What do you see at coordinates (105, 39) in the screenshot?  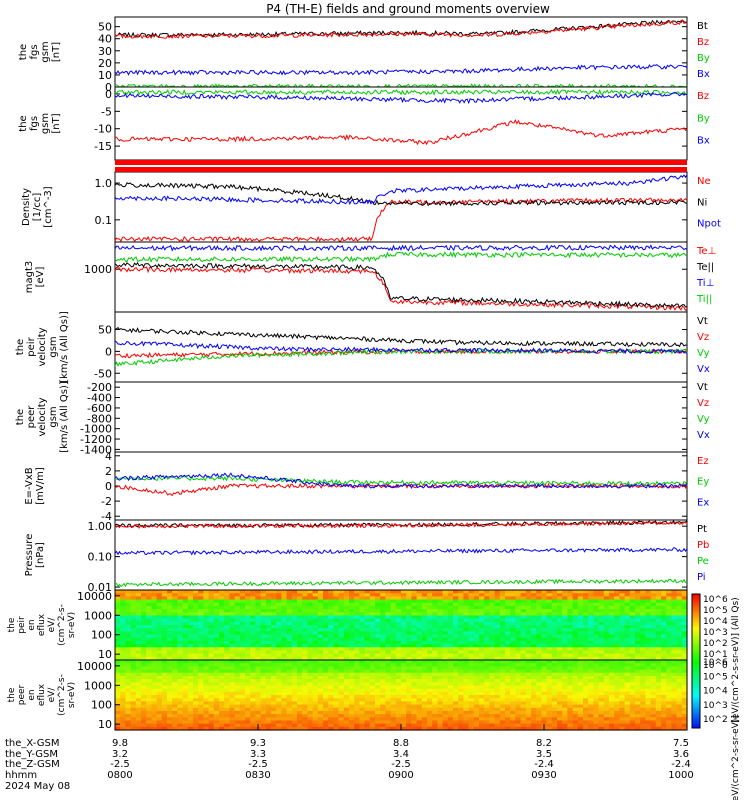 I see `y-tick-label: 40` at bounding box center [105, 39].